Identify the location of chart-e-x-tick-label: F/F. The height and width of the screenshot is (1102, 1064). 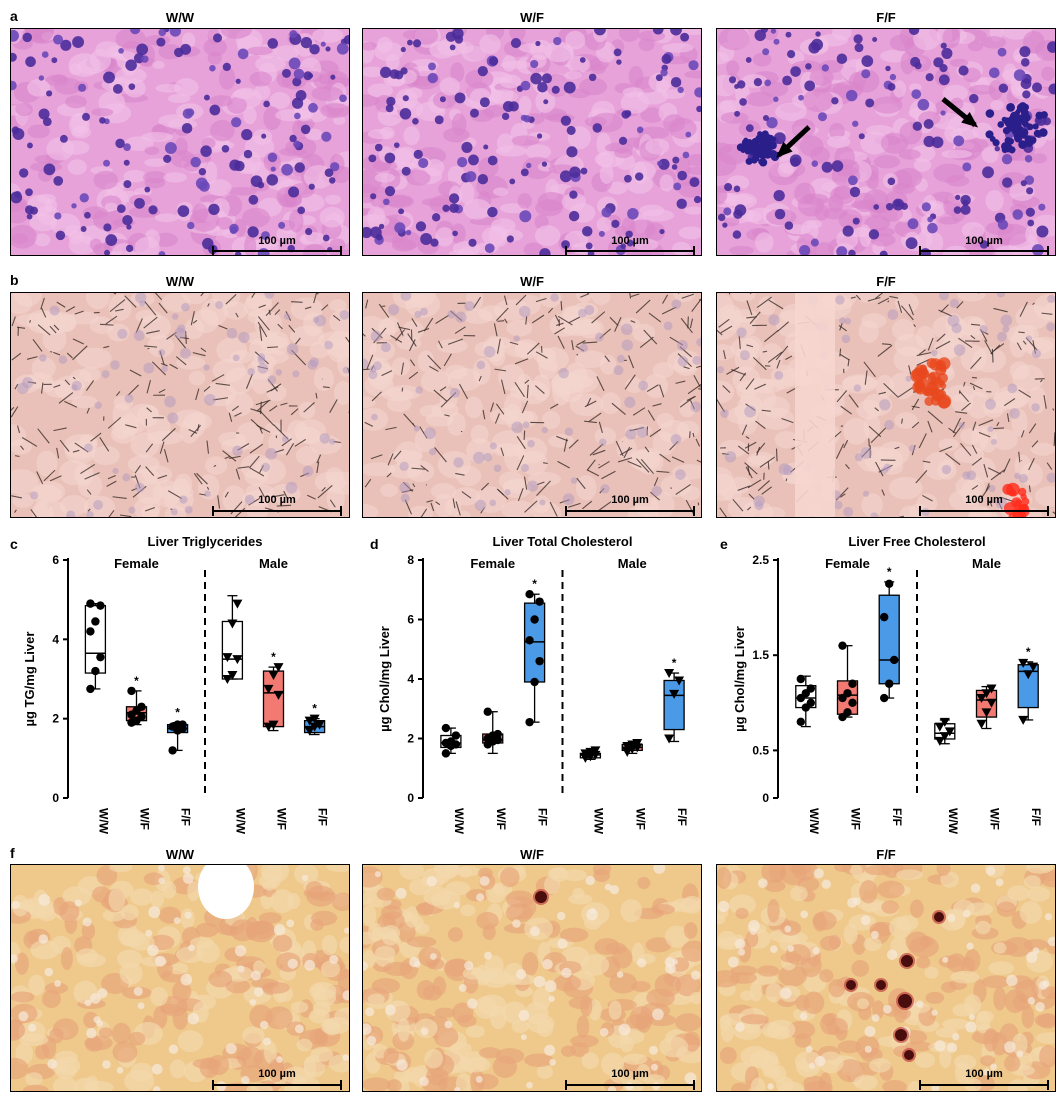
(897, 817).